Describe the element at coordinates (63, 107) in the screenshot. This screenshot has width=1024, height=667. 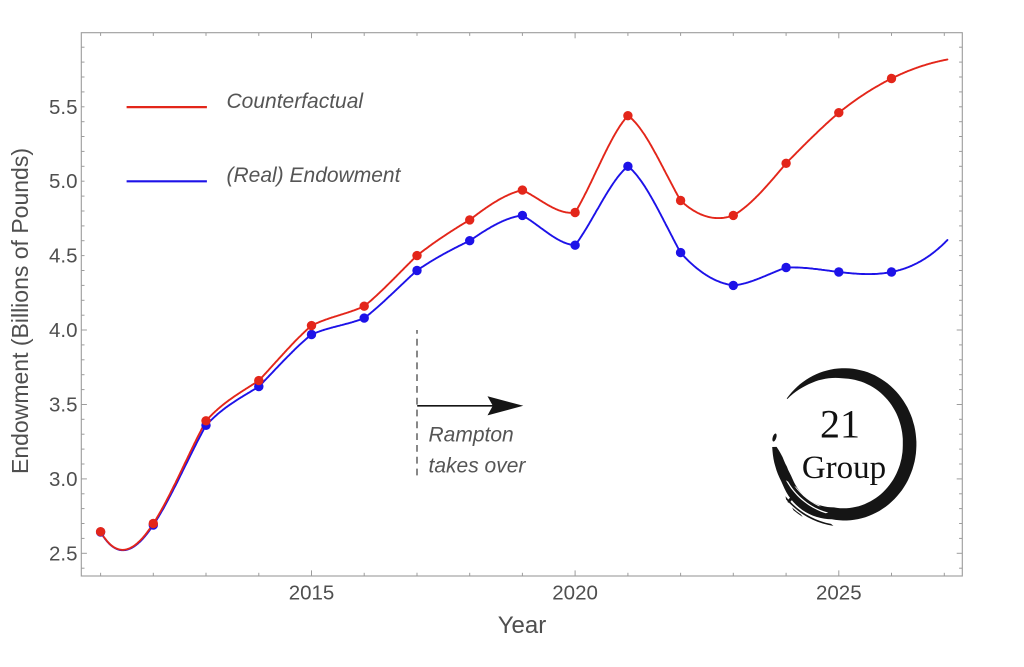
I see `svg-text: 5.5` at that location.